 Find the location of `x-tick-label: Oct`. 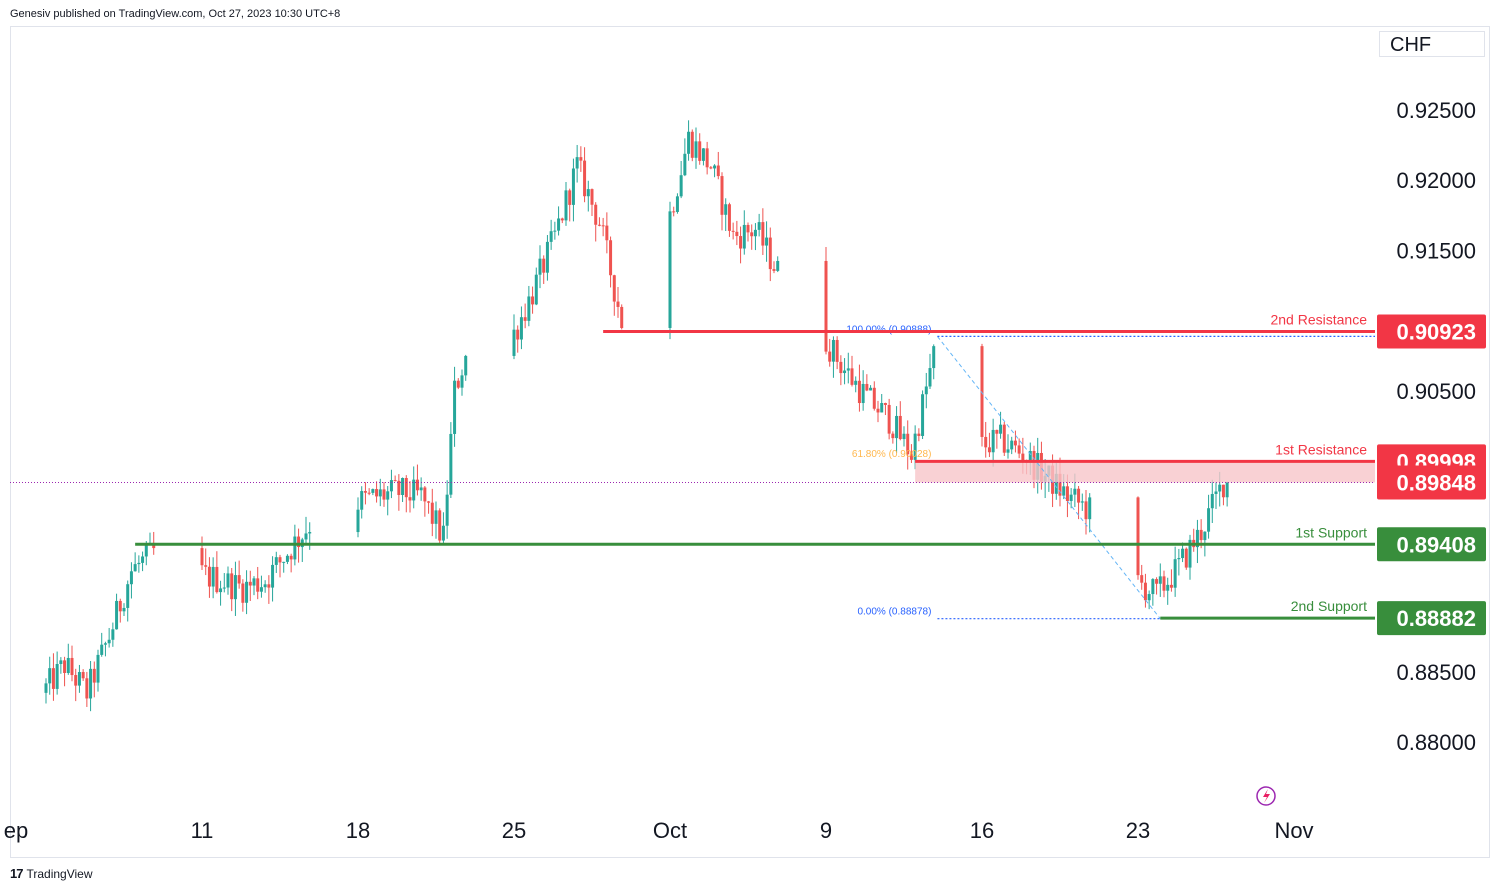

x-tick-label: Oct is located at coordinates (670, 830).